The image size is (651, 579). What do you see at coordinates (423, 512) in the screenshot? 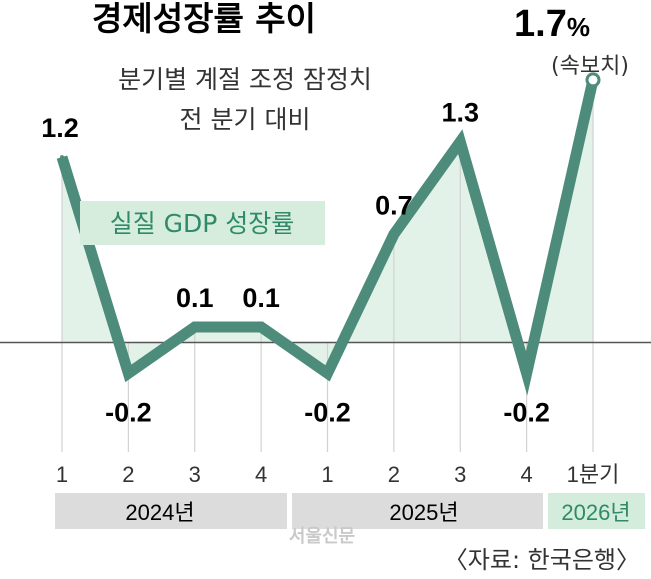
I see `year-label-2025: 2025년` at bounding box center [423, 512].